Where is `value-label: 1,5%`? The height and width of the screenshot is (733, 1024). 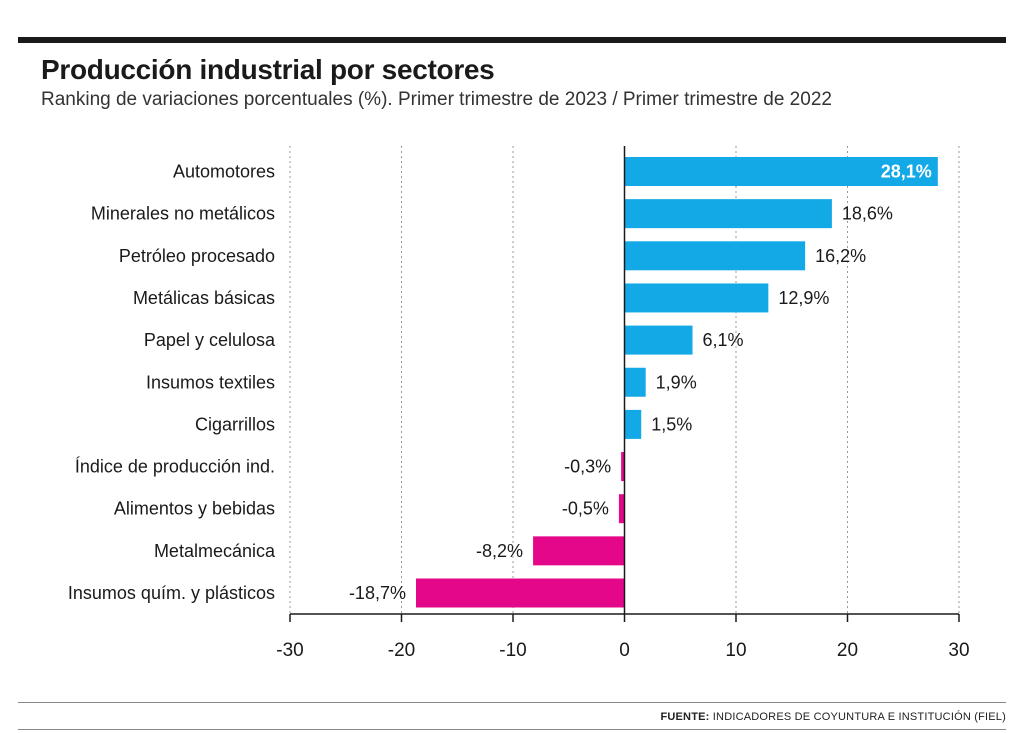
value-label: 1,5% is located at coordinates (671, 424).